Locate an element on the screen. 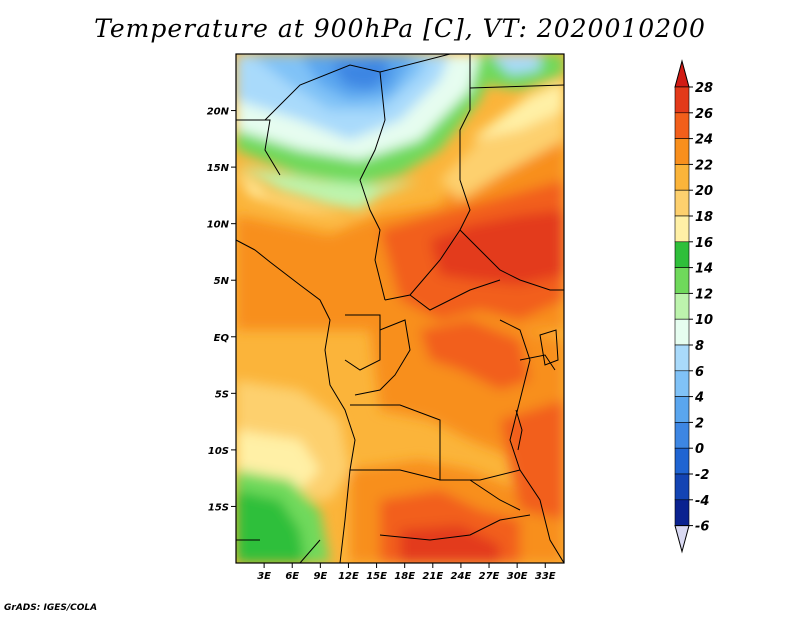 This screenshot has width=800, height=618. colorbar-label: 24 is located at coordinates (704, 140).